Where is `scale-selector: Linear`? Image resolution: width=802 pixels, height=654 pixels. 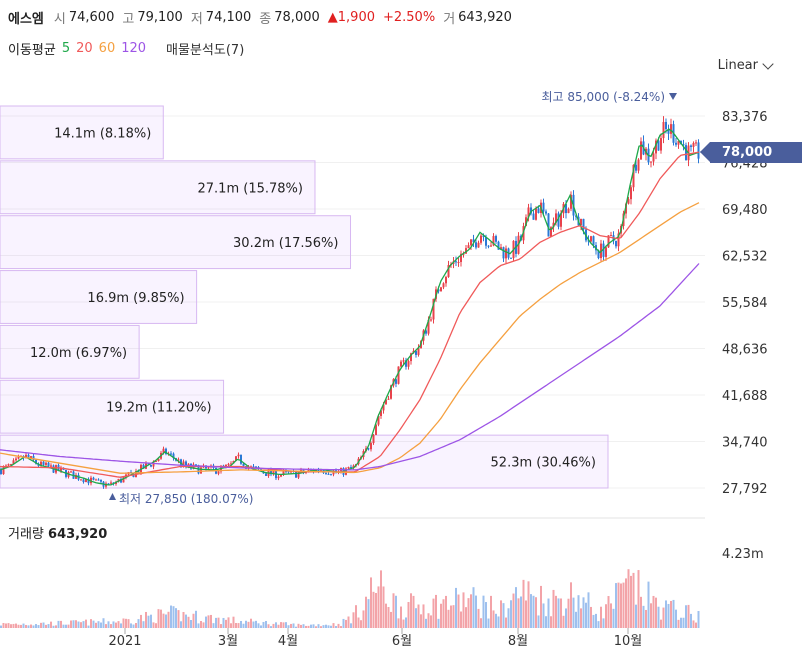 scale-selector: Linear is located at coordinates (745, 65).